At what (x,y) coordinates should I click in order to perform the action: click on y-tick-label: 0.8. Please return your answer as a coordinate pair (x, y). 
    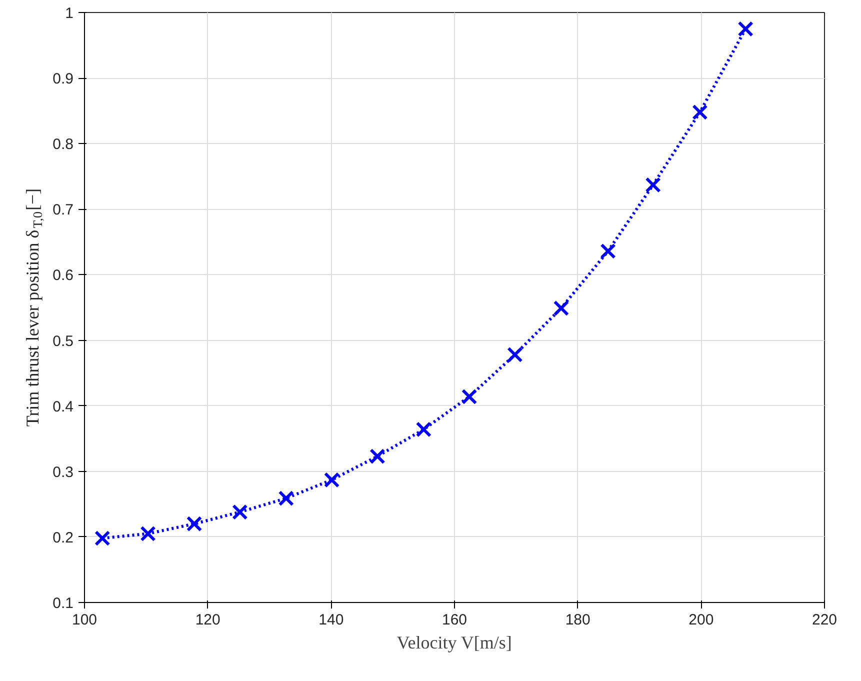
    Looking at the image, I should click on (63, 145).